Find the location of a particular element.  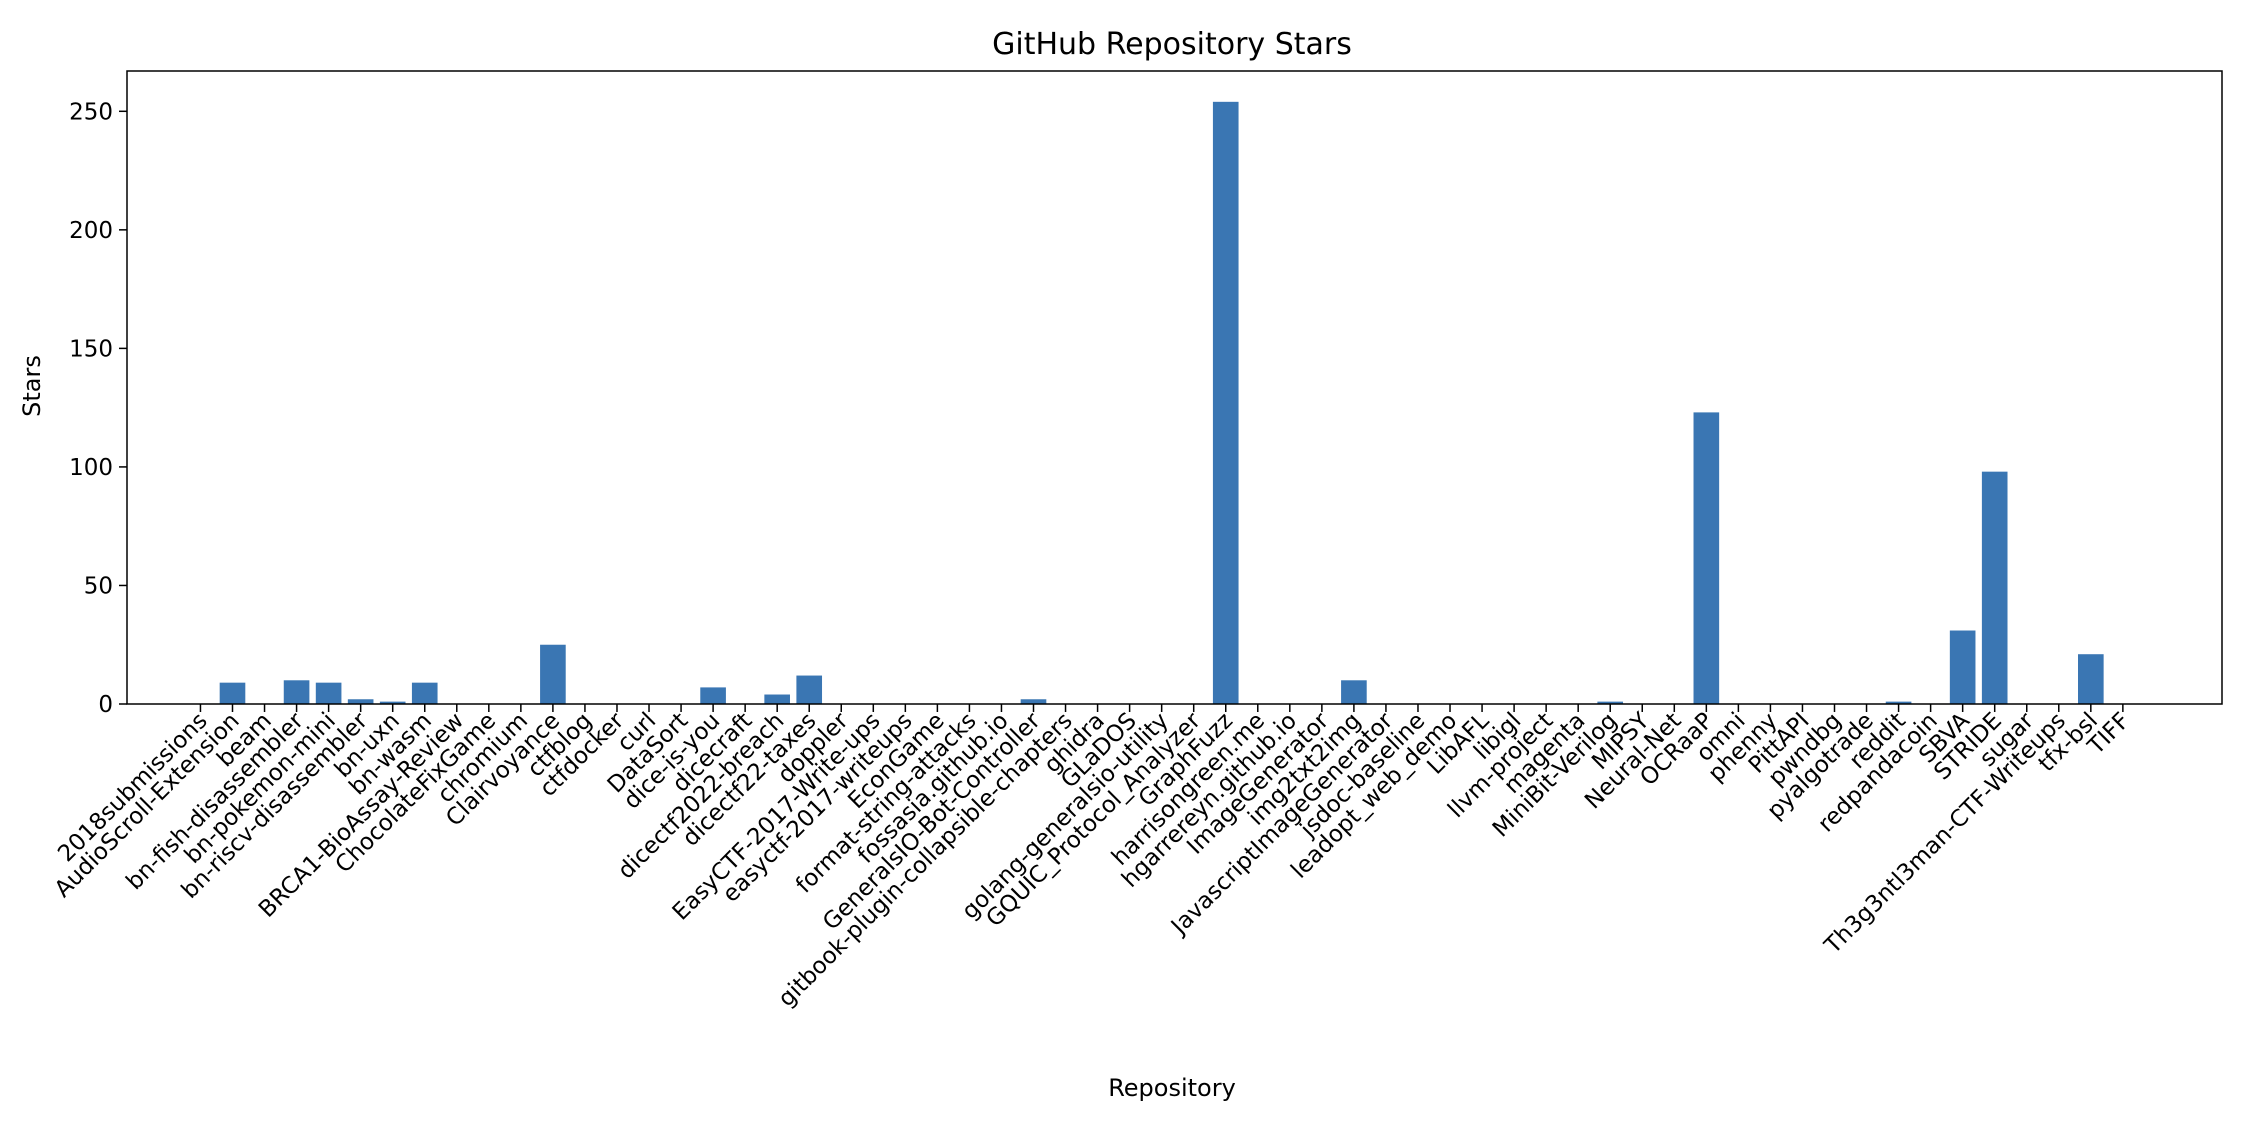

y-tick-label: 50 is located at coordinates (98, 586).